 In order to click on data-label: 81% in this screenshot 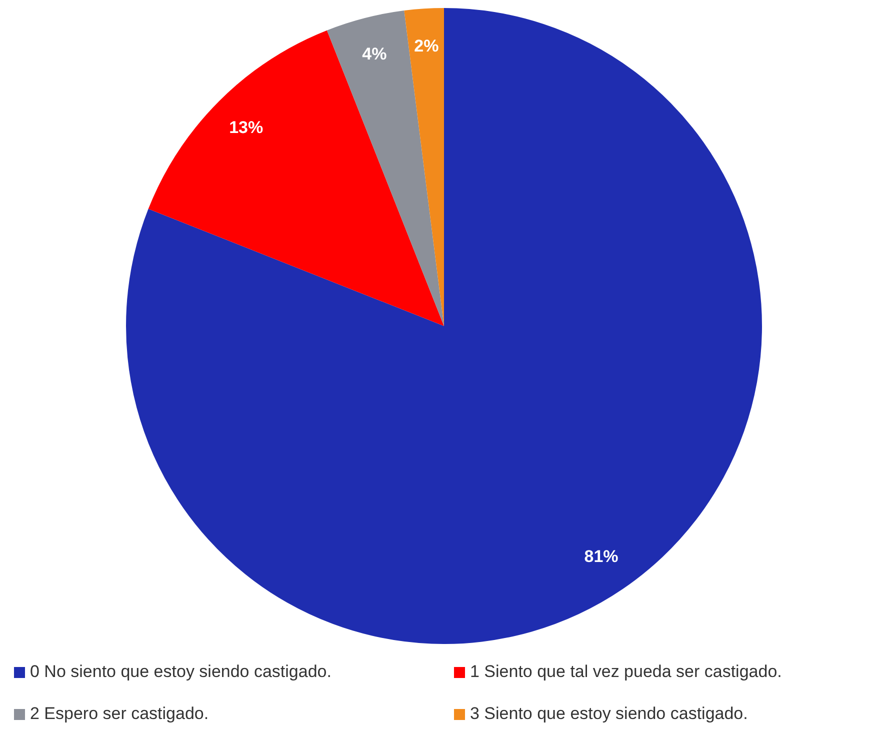, I will do `click(601, 556)`.